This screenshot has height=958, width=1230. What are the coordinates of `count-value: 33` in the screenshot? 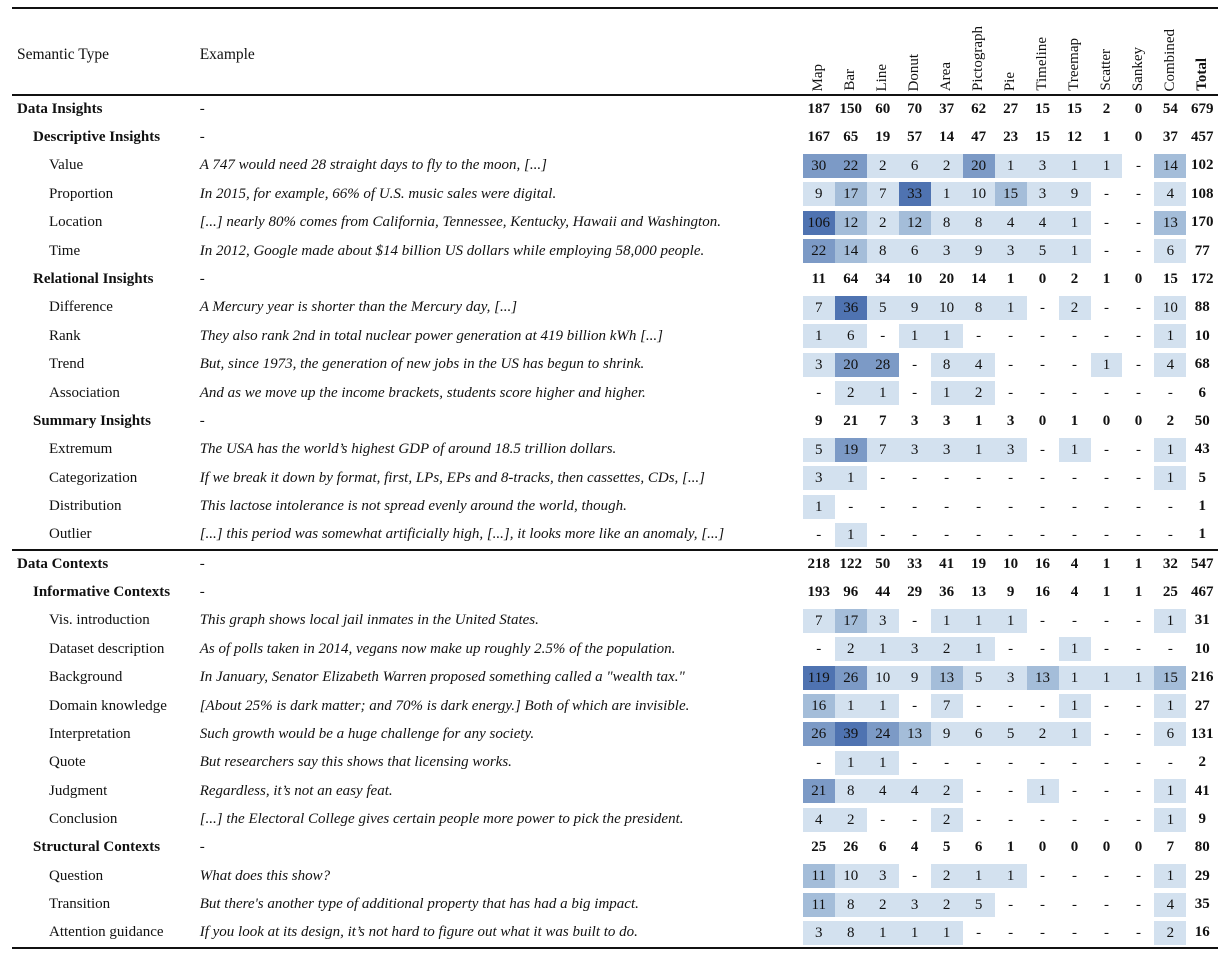 It's located at (914, 194).